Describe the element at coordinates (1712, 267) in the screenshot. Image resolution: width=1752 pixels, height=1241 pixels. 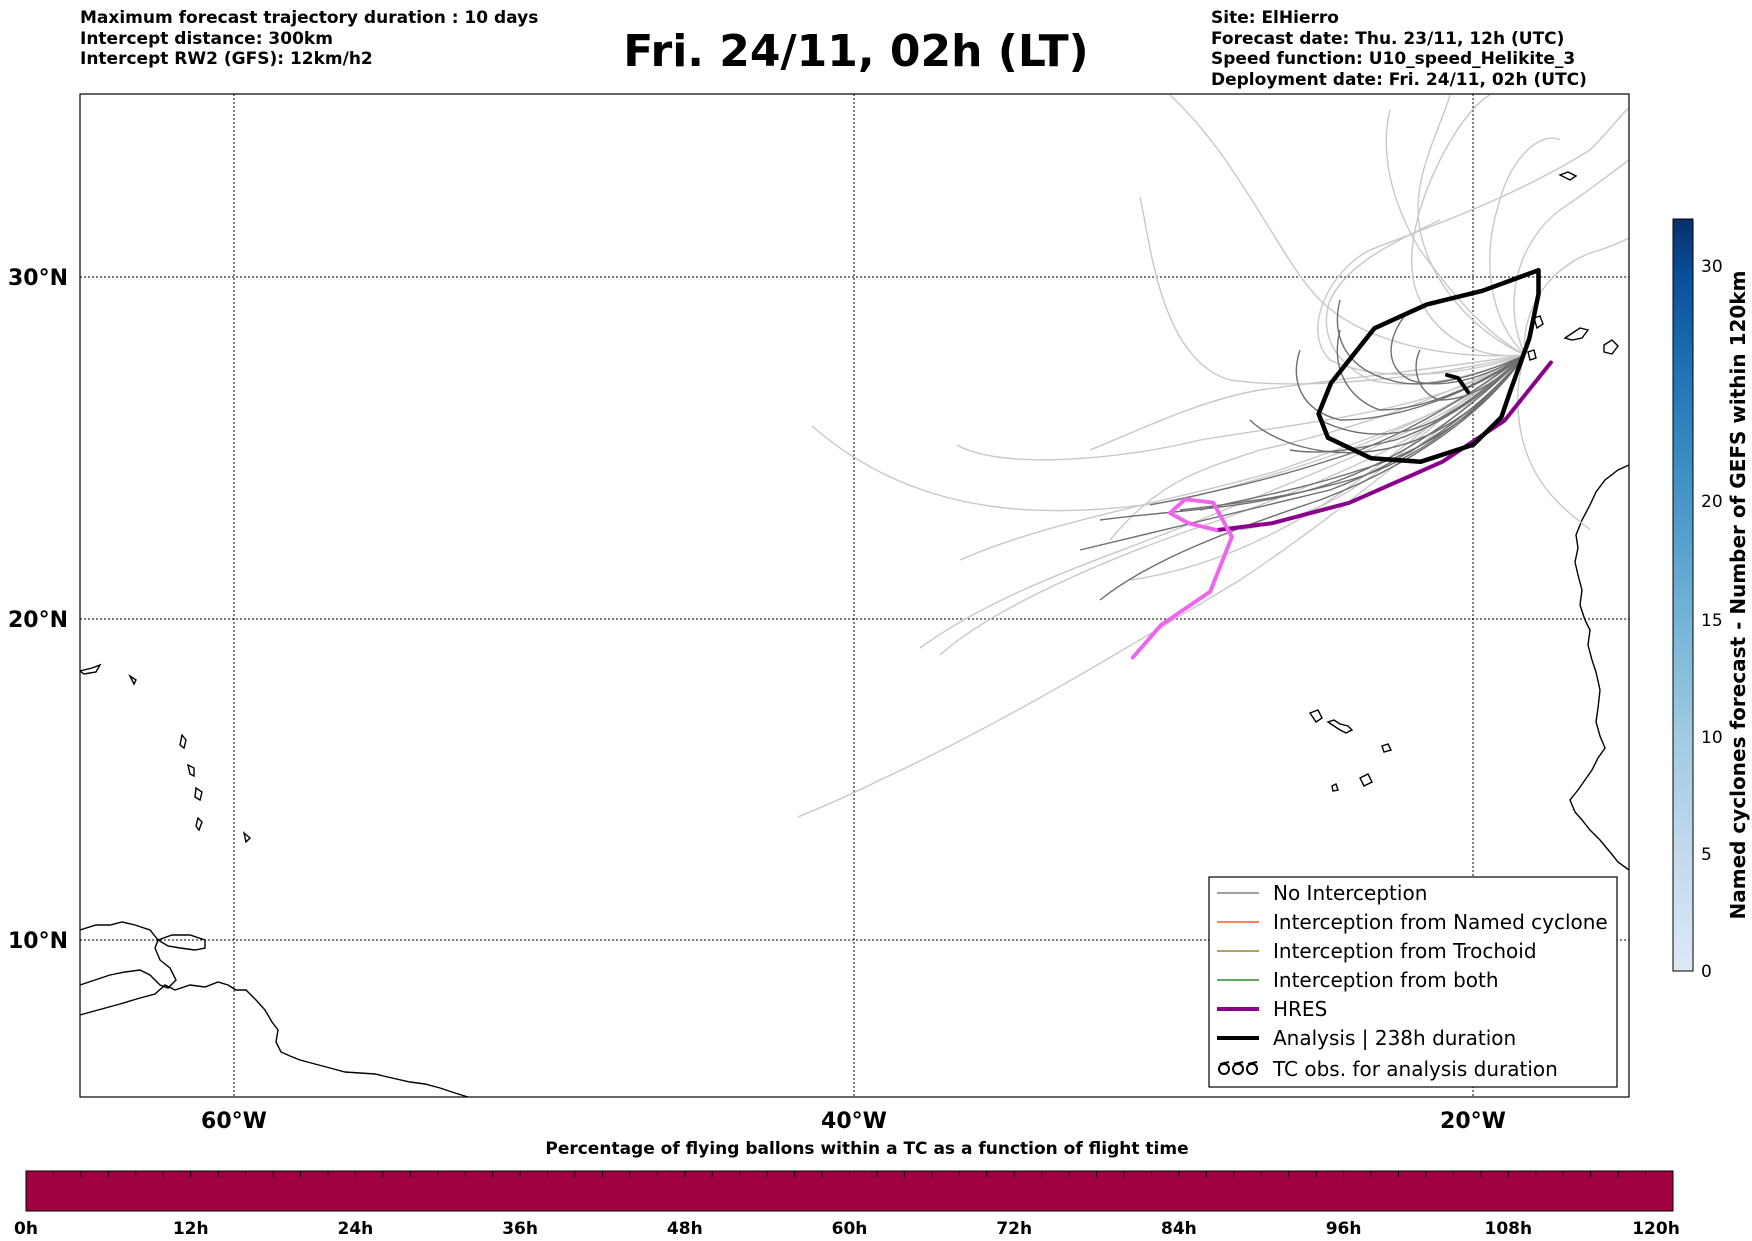
I see `colorbar-tick: 30` at that location.